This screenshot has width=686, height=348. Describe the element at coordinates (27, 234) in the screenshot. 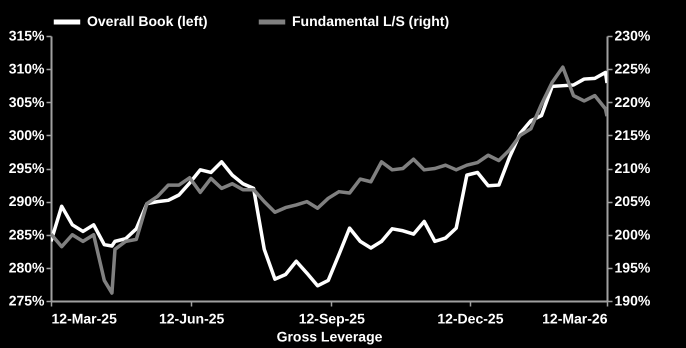

I see `y-tick-label: 285%` at that location.